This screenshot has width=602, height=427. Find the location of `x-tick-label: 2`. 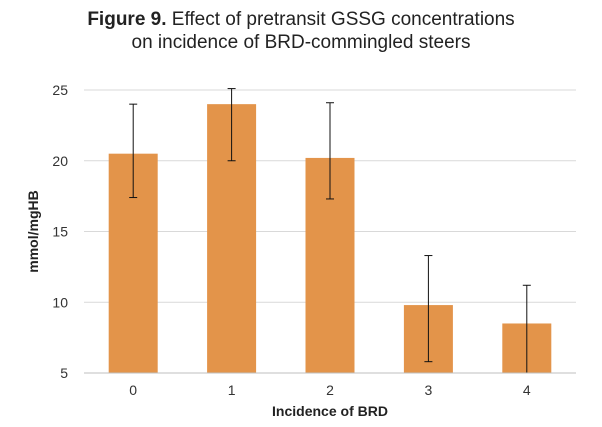

x-tick-label: 2 is located at coordinates (330, 390).